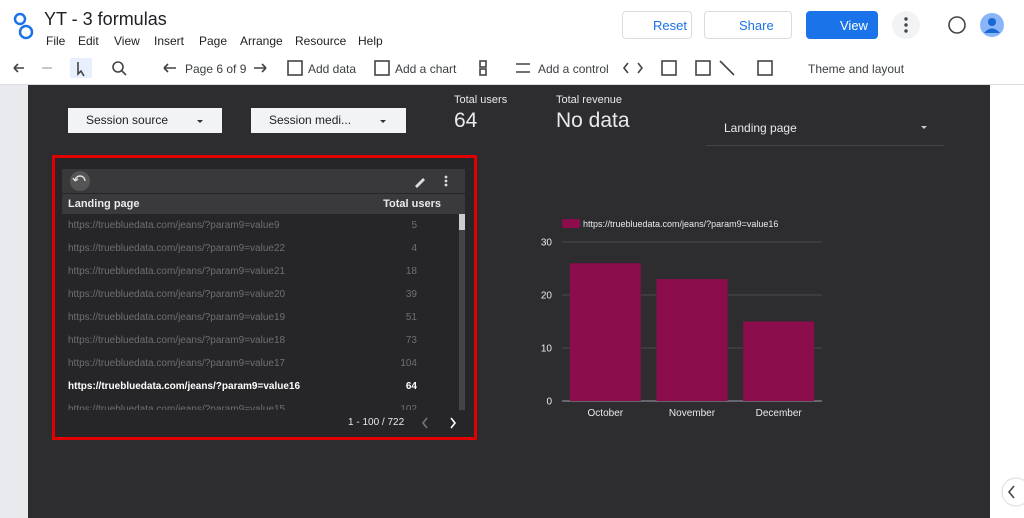 Image resolution: width=1024 pixels, height=518 pixels. Describe the element at coordinates (414, 248) in the screenshot. I see `cell-value: 4` at that location.